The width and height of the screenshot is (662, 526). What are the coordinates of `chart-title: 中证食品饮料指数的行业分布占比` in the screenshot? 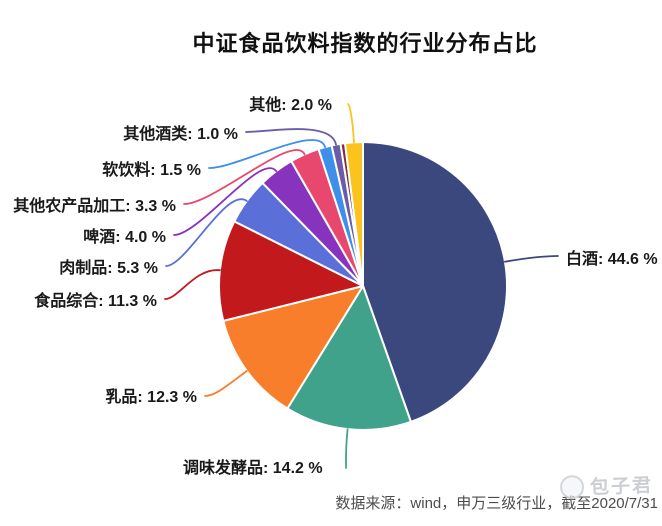 It's located at (365, 43).